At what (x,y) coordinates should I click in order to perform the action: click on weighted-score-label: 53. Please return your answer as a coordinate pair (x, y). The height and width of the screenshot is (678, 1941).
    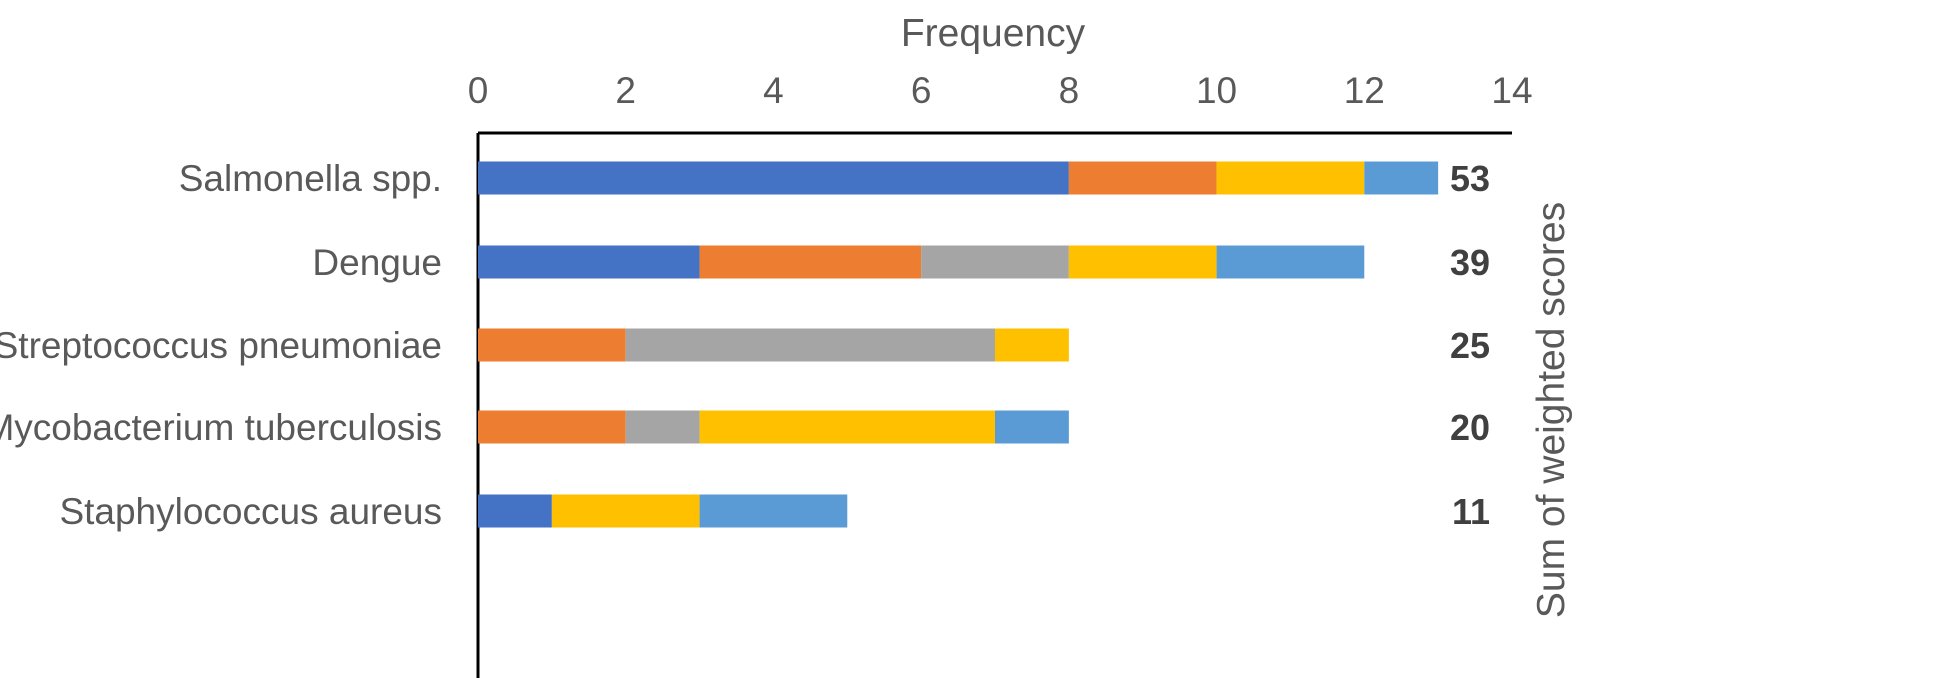
    Looking at the image, I should click on (1470, 178).